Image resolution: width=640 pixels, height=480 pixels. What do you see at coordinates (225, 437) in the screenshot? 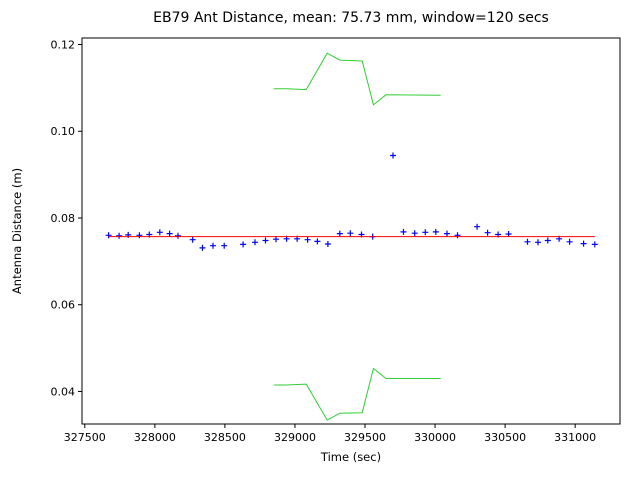
I see `x-tick-label: 328500` at bounding box center [225, 437].